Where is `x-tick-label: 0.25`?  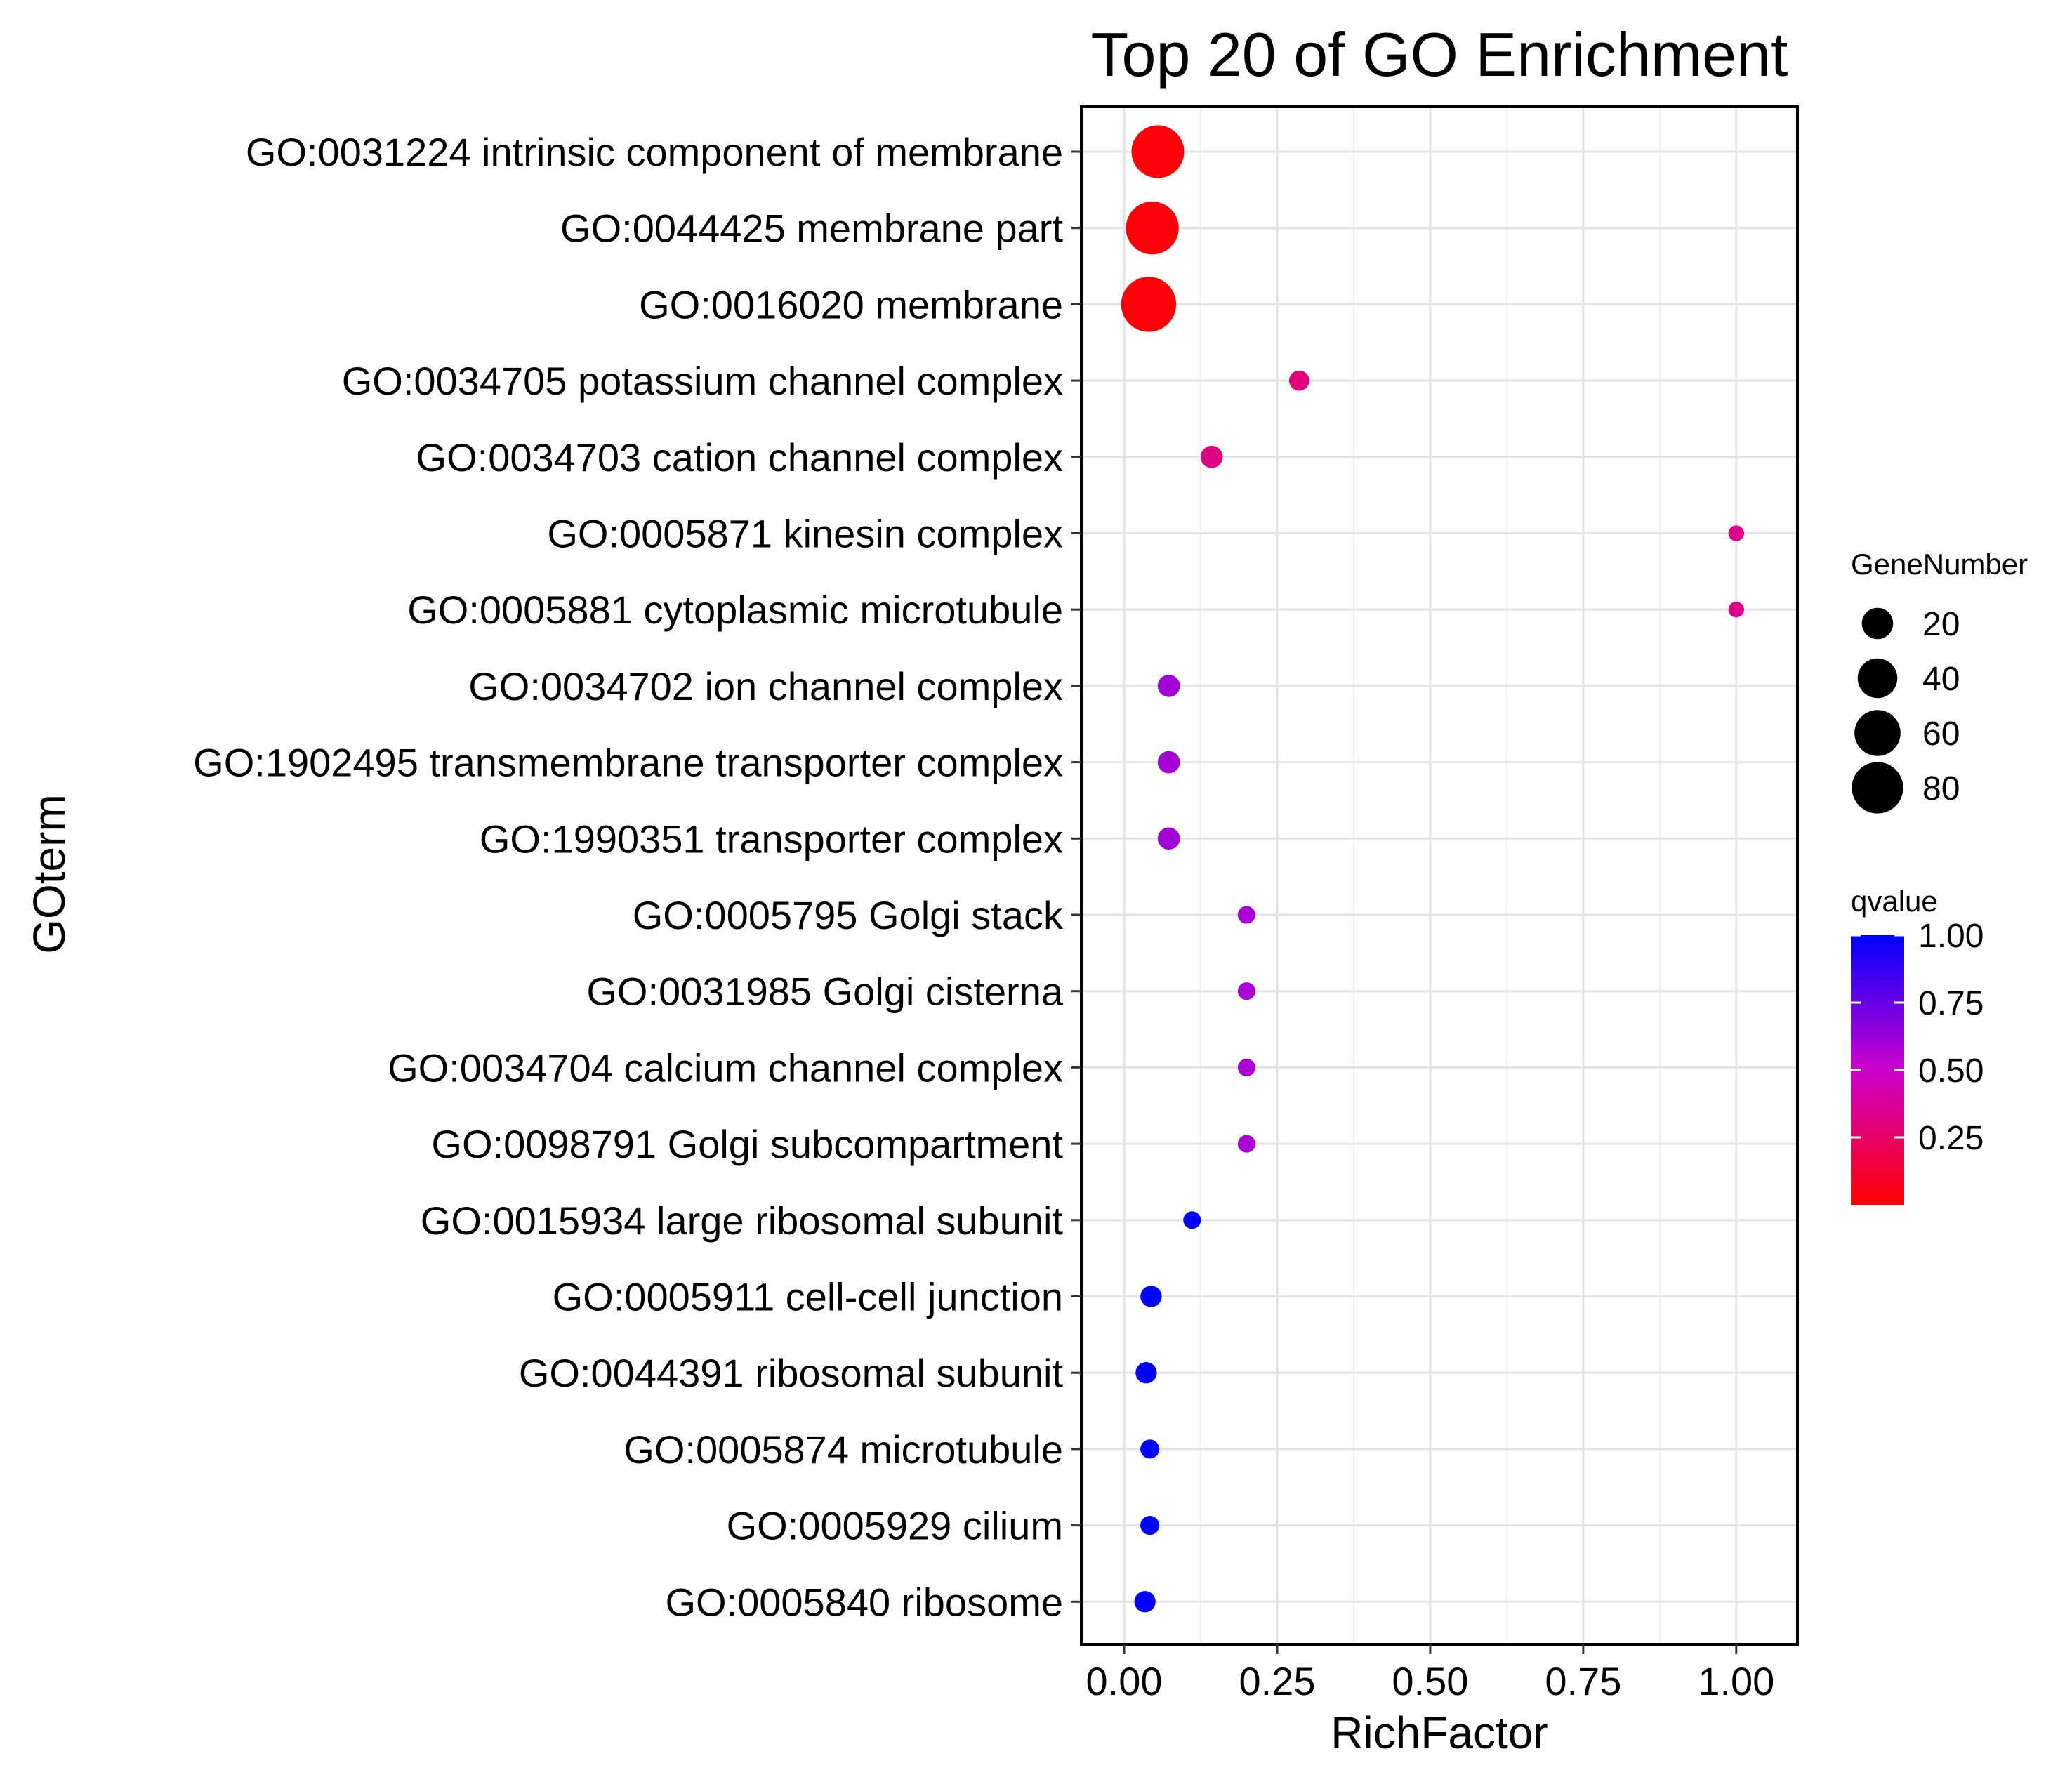 x-tick-label: 0.25 is located at coordinates (1277, 1681).